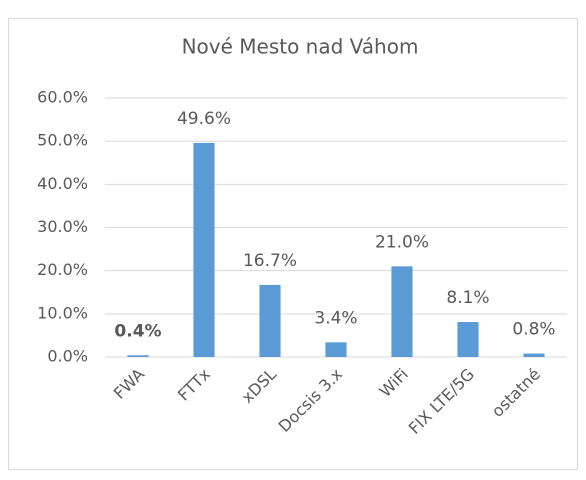 This screenshot has height=480, width=586. What do you see at coordinates (62, 312) in the screenshot?
I see `y-tick-label: 10.0%` at bounding box center [62, 312].